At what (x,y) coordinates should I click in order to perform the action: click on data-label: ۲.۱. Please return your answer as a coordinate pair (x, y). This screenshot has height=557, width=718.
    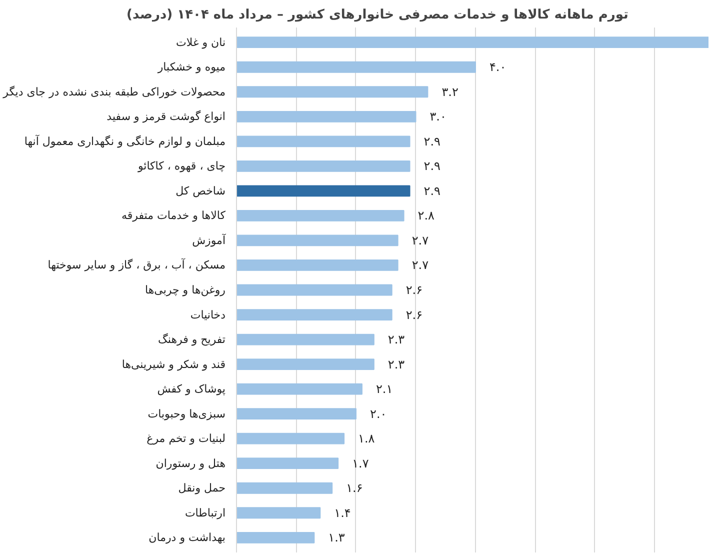
    Looking at the image, I should click on (384, 389).